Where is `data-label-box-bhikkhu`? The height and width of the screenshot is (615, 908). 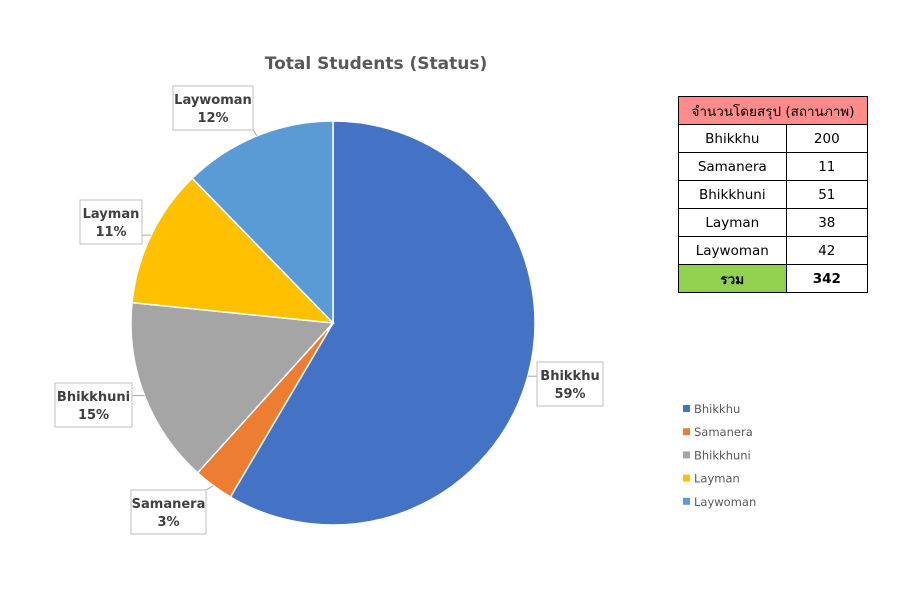 data-label-box-bhikkhu is located at coordinates (570, 384).